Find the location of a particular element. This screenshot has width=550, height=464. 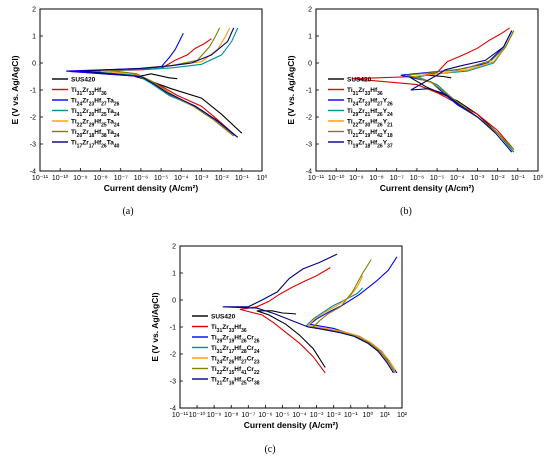

legend-entry: Ti24Zr23Hf27Ta26 is located at coordinates (95, 102).